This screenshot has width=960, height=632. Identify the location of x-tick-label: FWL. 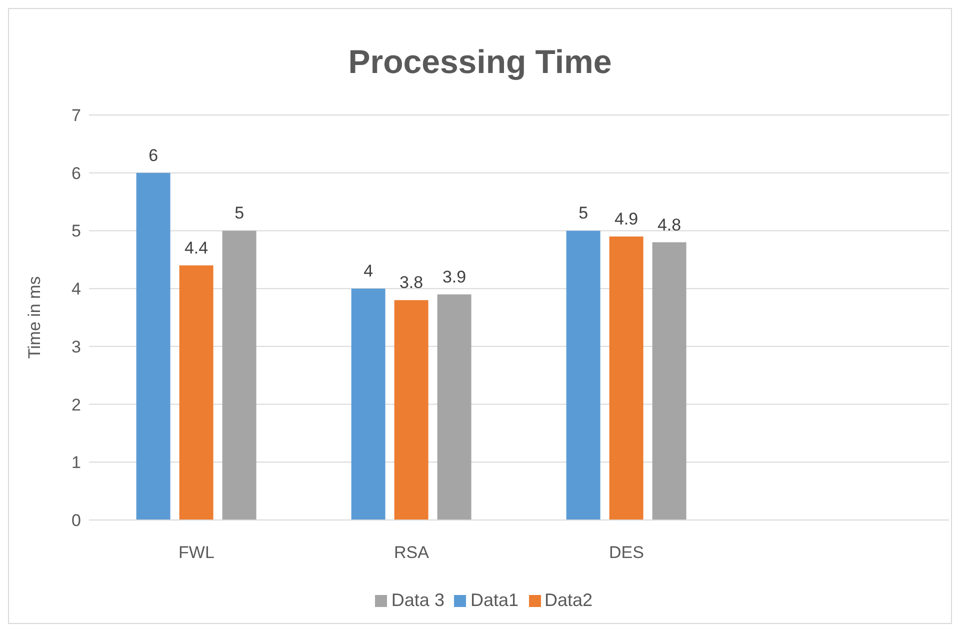
(196, 552).